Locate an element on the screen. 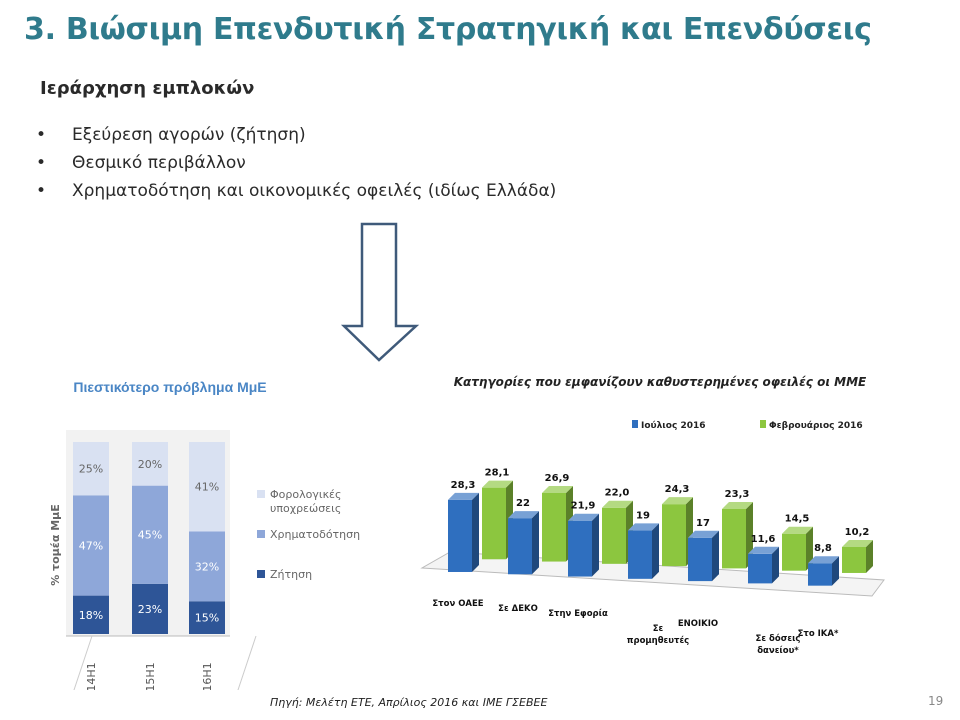  data-label: 24,3 is located at coordinates (677, 489).